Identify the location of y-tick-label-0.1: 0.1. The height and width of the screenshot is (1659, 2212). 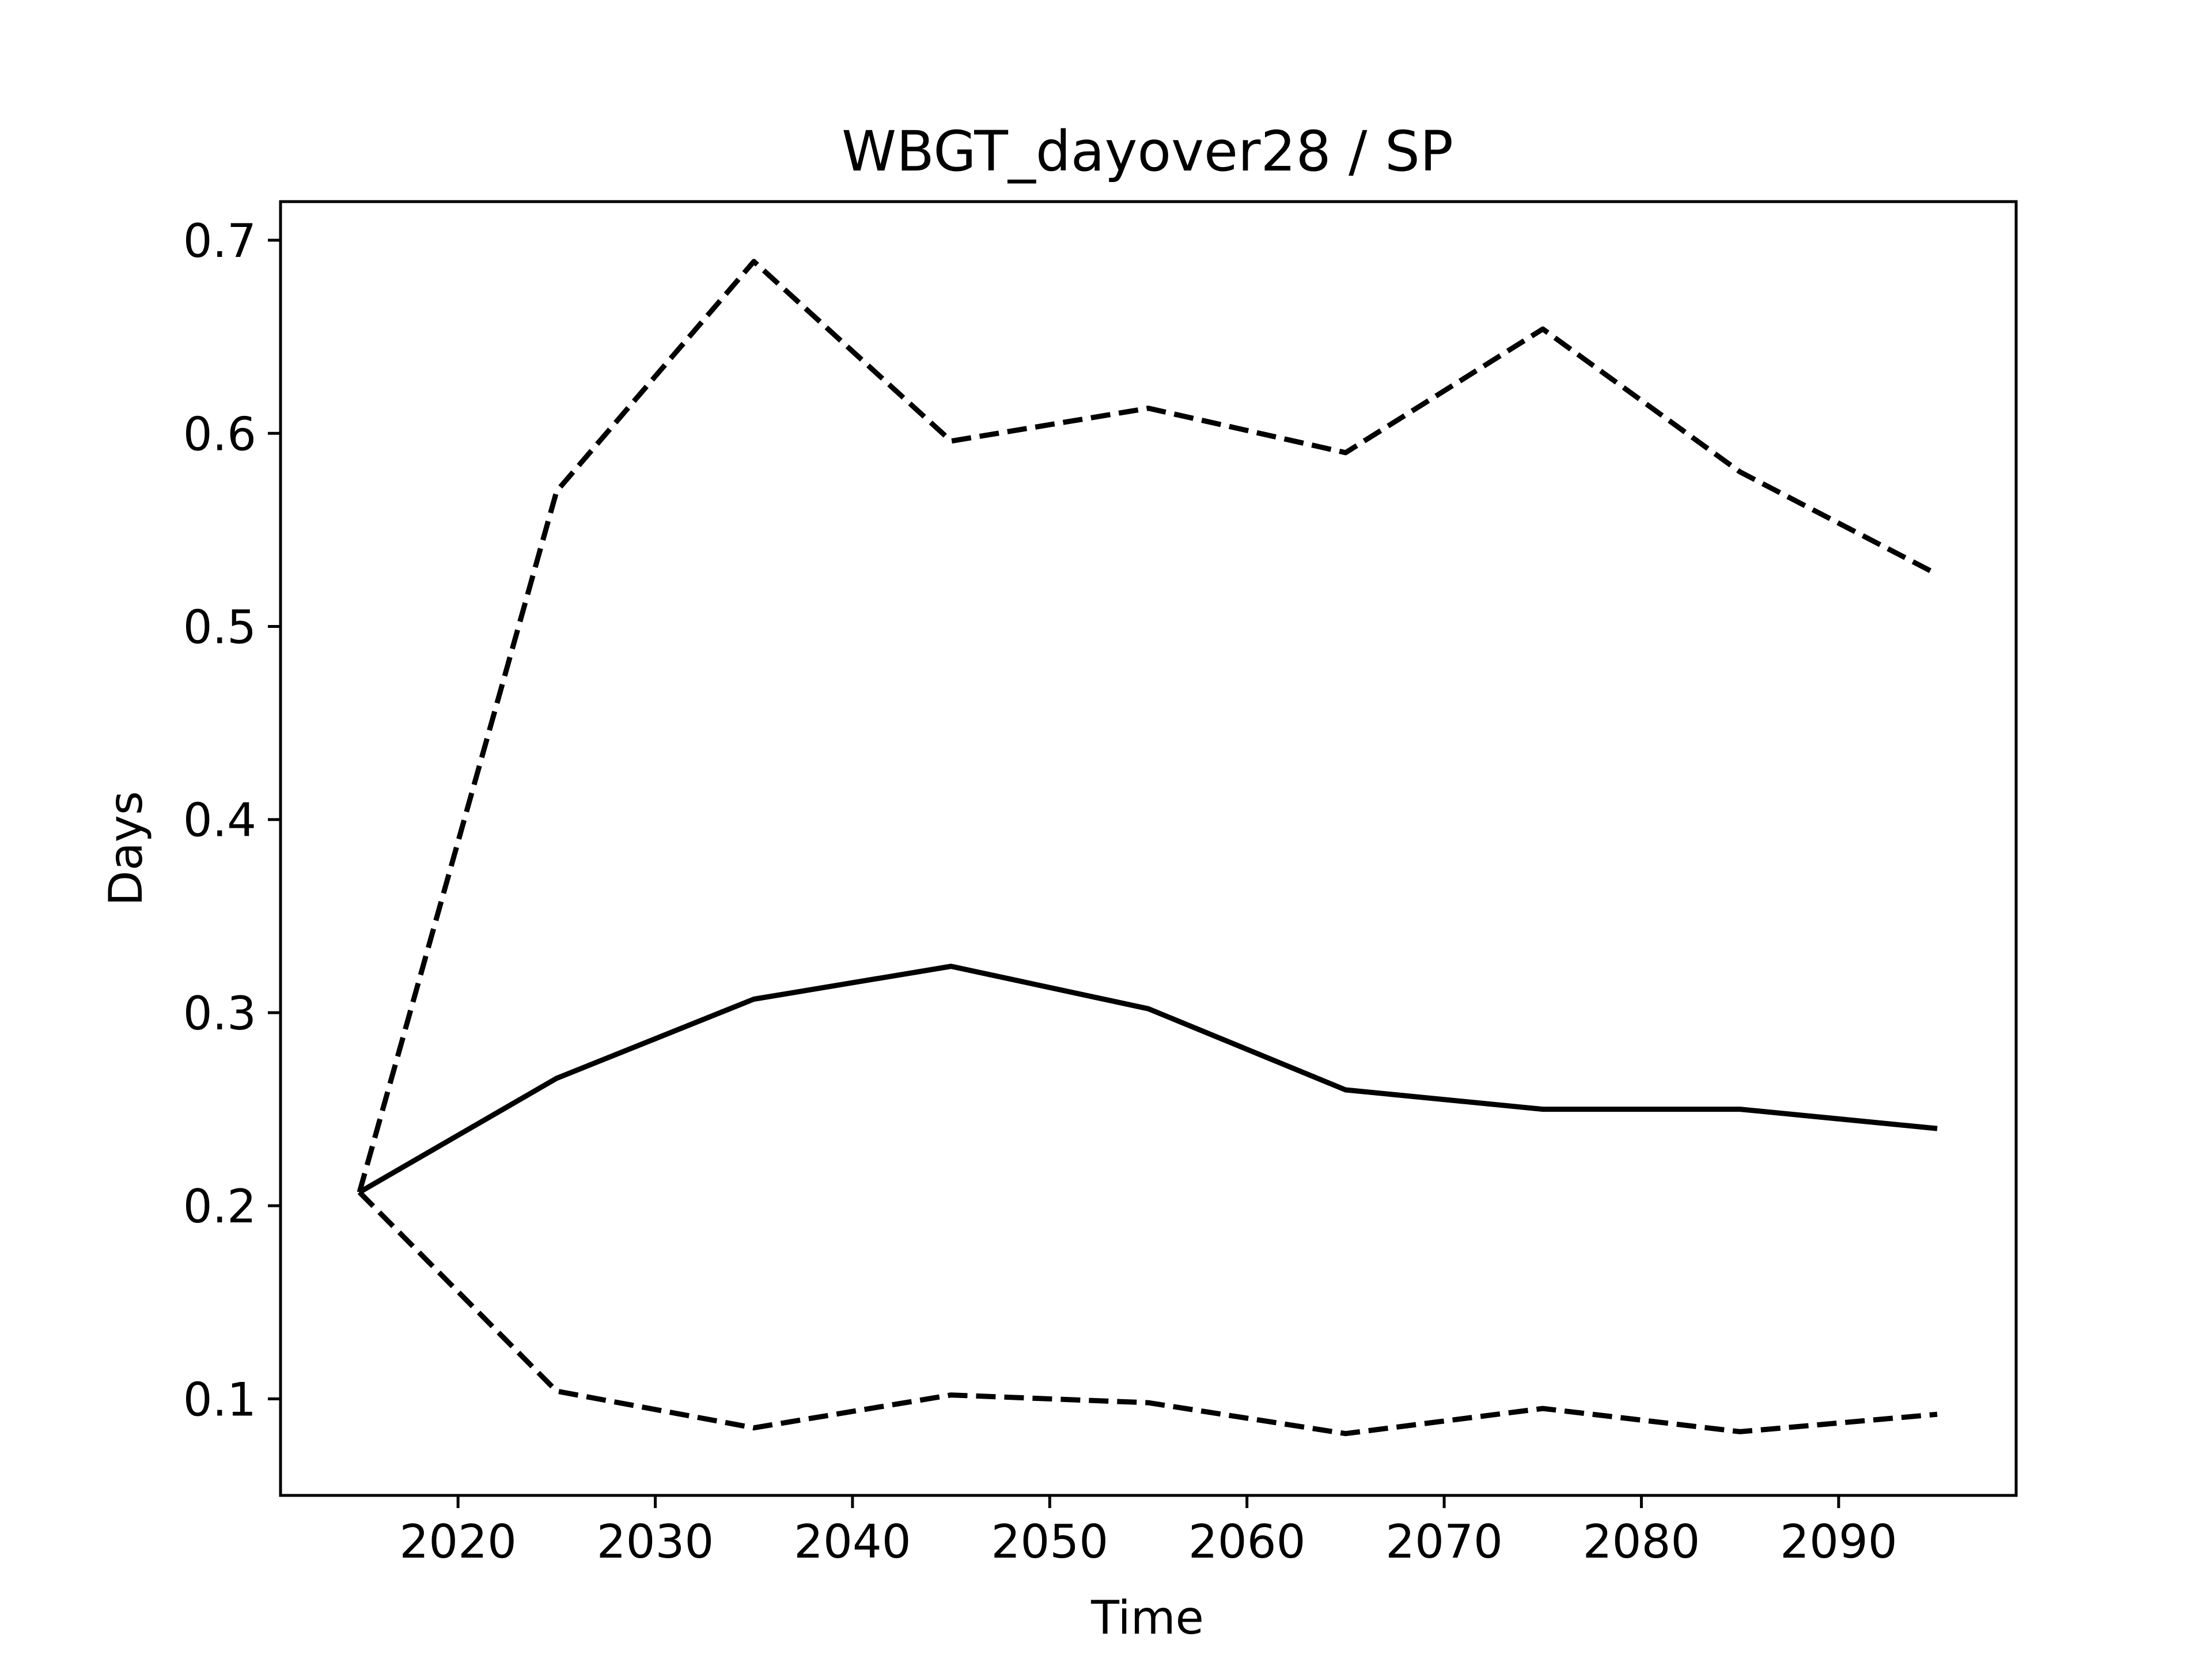
(219, 1399).